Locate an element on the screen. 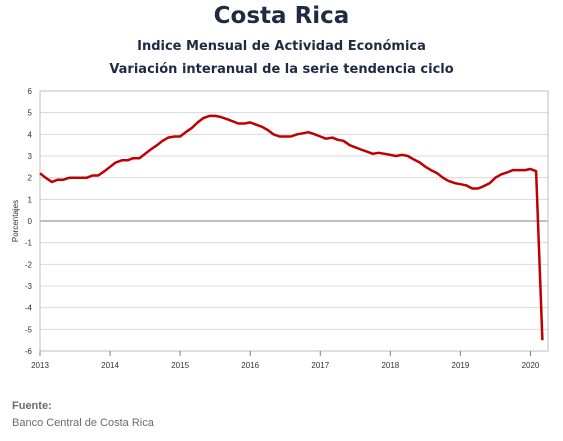  y-tick-label: -1 is located at coordinates (29, 243).